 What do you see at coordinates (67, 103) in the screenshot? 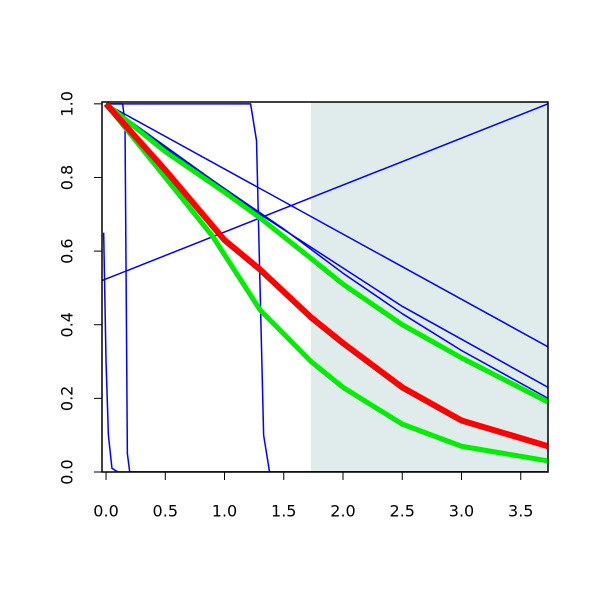
I see `y-tick-label: 1.0` at bounding box center [67, 103].